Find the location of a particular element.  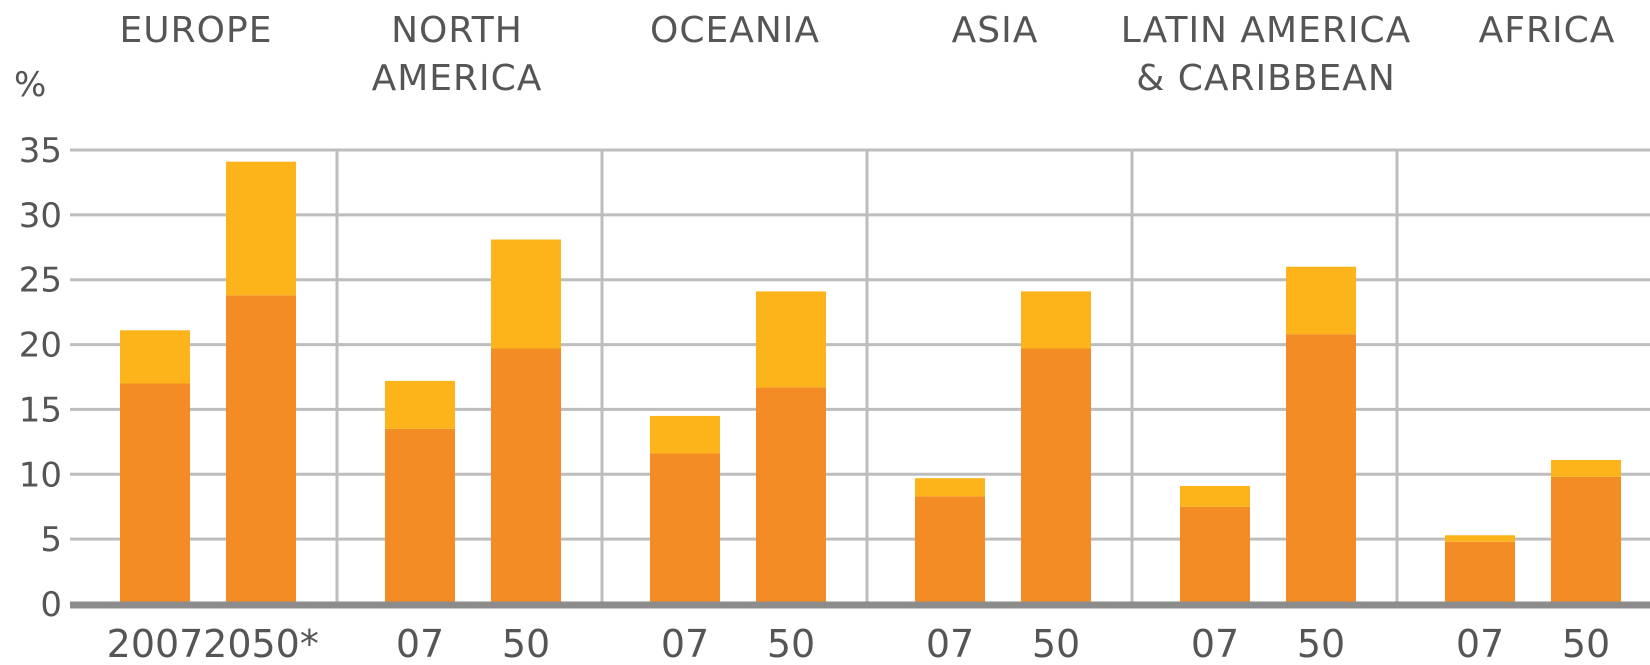

region-header-label: AFRICA is located at coordinates (1547, 30).